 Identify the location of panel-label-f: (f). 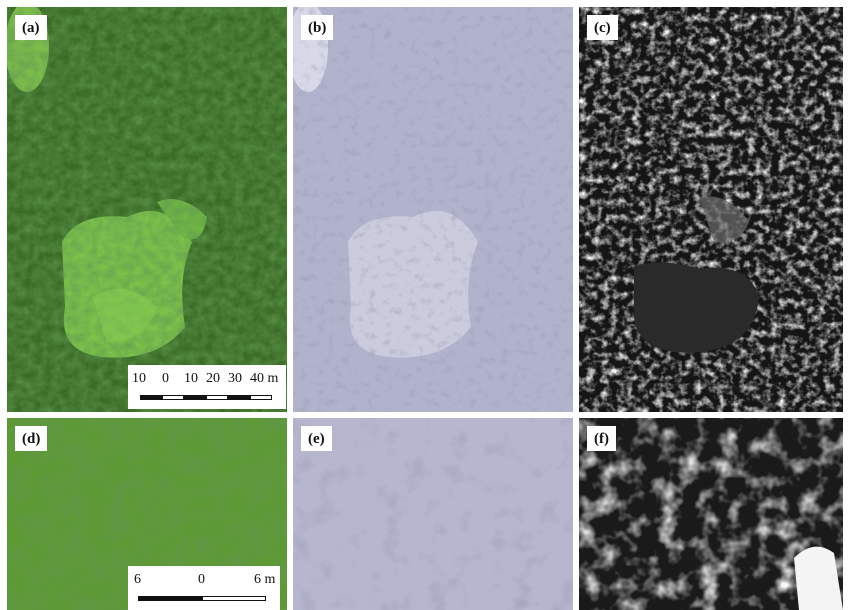
(601, 438).